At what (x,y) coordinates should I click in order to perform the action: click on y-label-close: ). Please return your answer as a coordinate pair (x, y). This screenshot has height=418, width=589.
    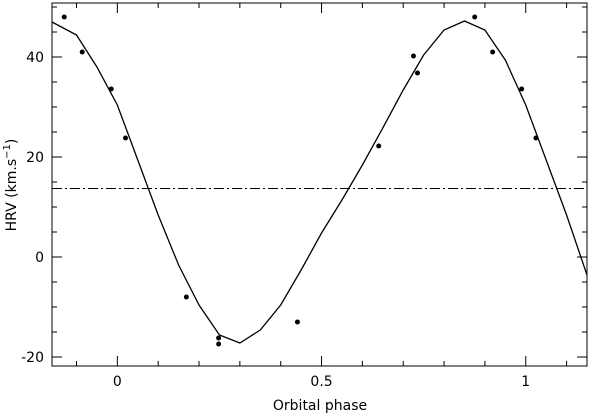
    Looking at the image, I should click on (12, 141).